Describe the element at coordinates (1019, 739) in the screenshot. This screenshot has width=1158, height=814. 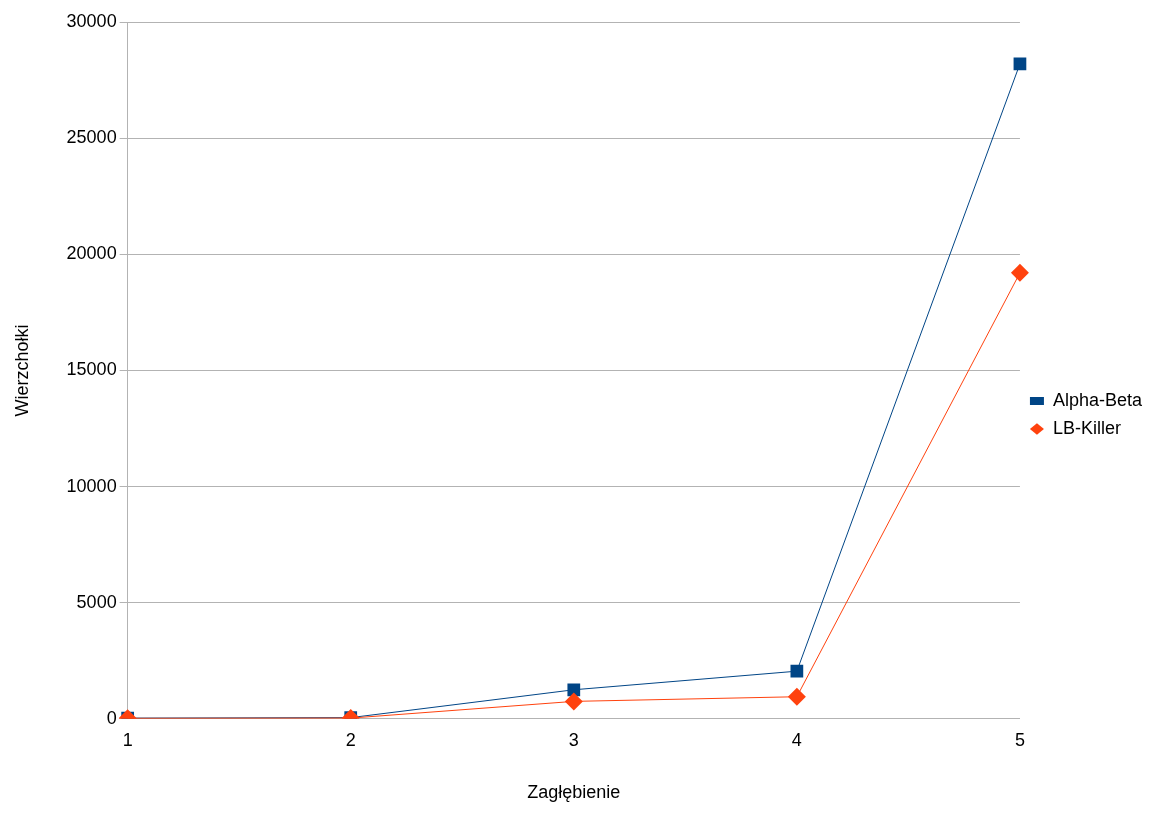
I see `x-tick-label: 5` at that location.